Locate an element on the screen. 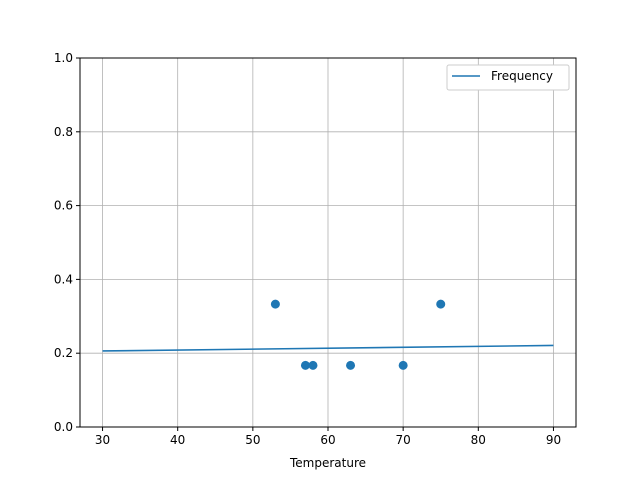 Image resolution: width=640 pixels, height=484 pixels. legend-box is located at coordinates (508, 77).